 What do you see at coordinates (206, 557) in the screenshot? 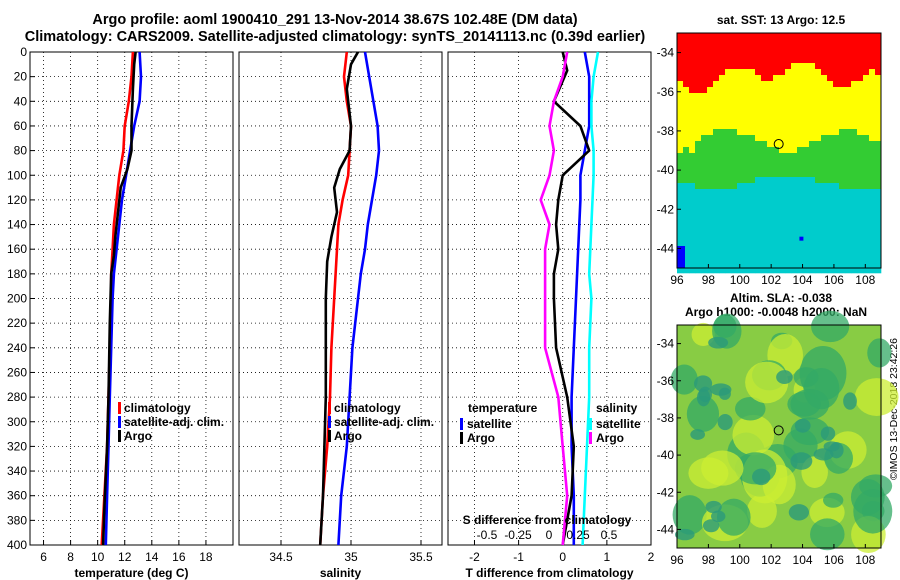
I see `temperature-xtick-label: 18` at bounding box center [206, 557].